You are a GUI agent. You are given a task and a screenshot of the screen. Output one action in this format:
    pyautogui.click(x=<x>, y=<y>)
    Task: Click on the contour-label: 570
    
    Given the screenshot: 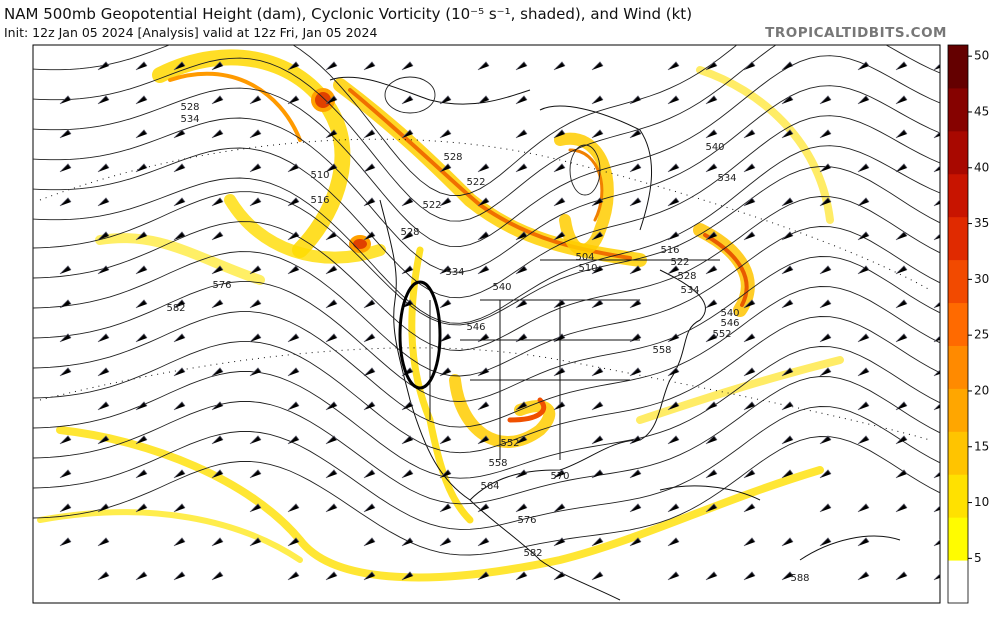 What is the action you would take?
    pyautogui.click(x=559, y=476)
    